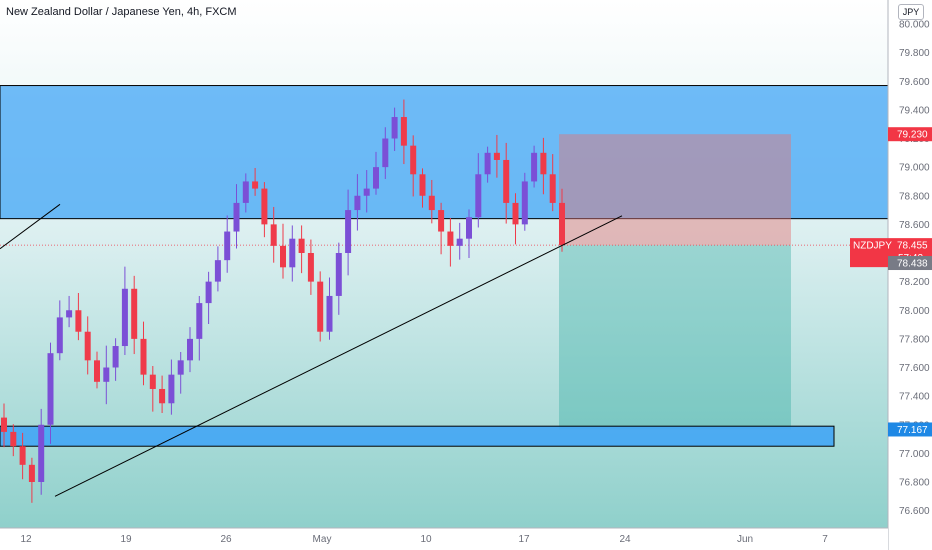 The height and width of the screenshot is (550, 932). I want to click on price-tick-label: 78.000, so click(914, 311).